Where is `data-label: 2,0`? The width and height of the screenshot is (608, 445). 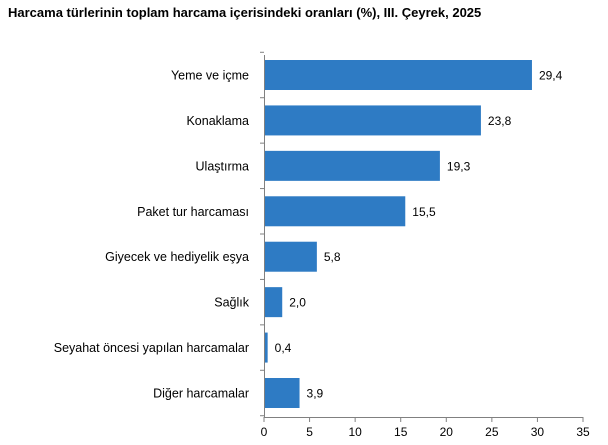 data-label: 2,0 is located at coordinates (297, 303).